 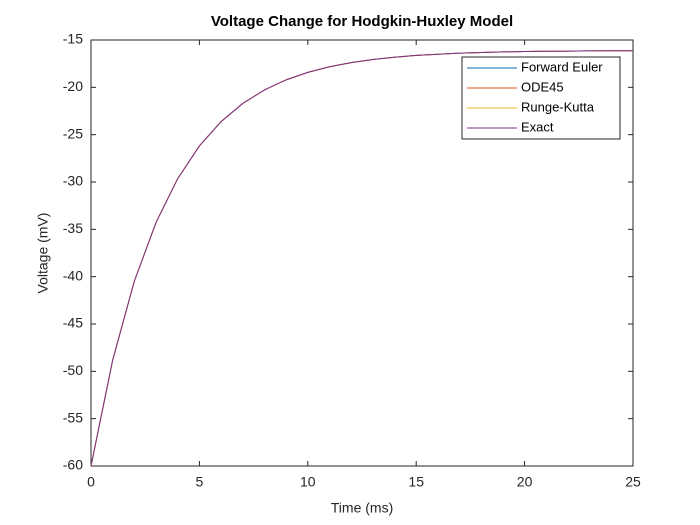 I want to click on x-tick-label: 10, so click(x=308, y=482).